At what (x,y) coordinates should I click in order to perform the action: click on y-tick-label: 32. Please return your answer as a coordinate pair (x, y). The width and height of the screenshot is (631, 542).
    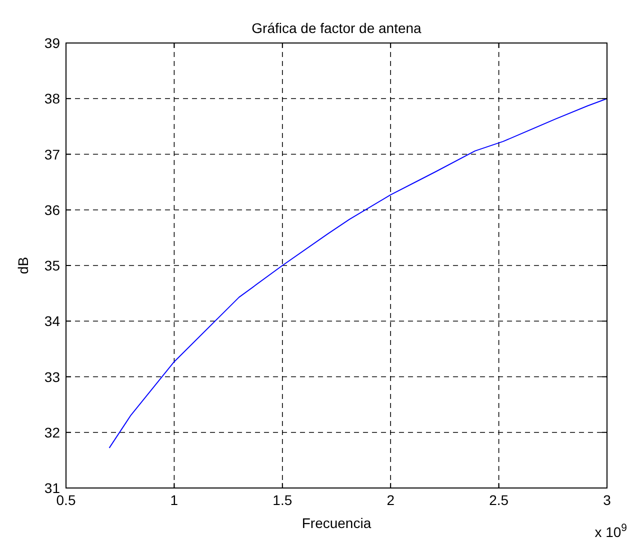
    Looking at the image, I should click on (52, 432).